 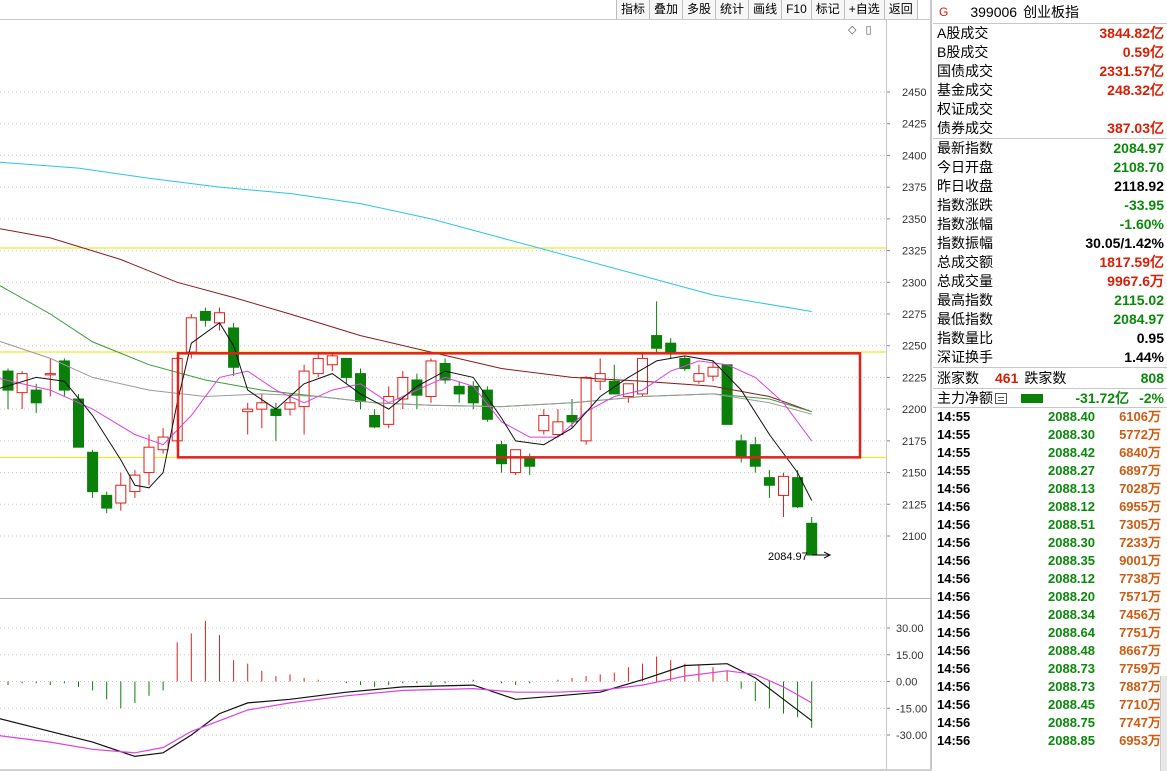 What do you see at coordinates (965, 186) in the screenshot?
I see `stat-label: 昨日收盘` at bounding box center [965, 186].